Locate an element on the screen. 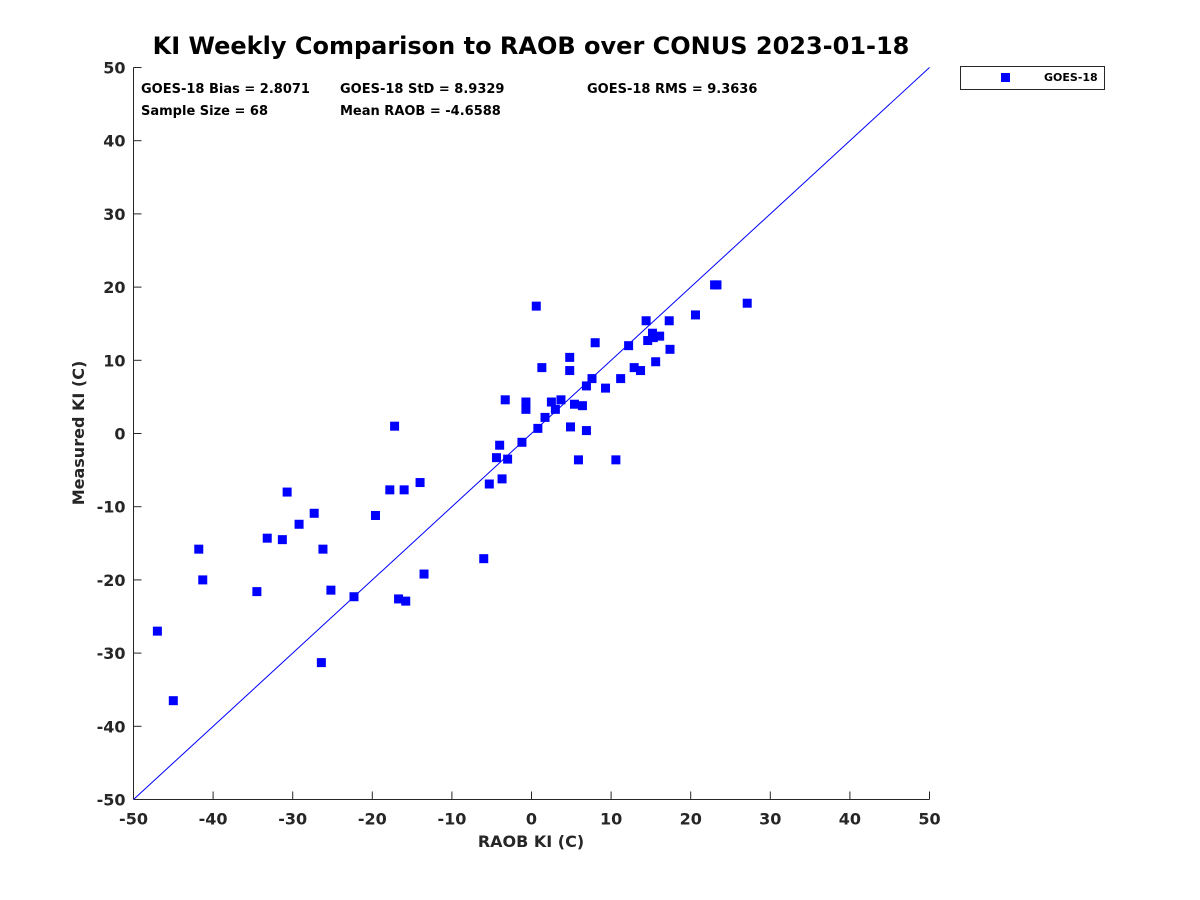  y-tick-label: 30 is located at coordinates (114, 214).